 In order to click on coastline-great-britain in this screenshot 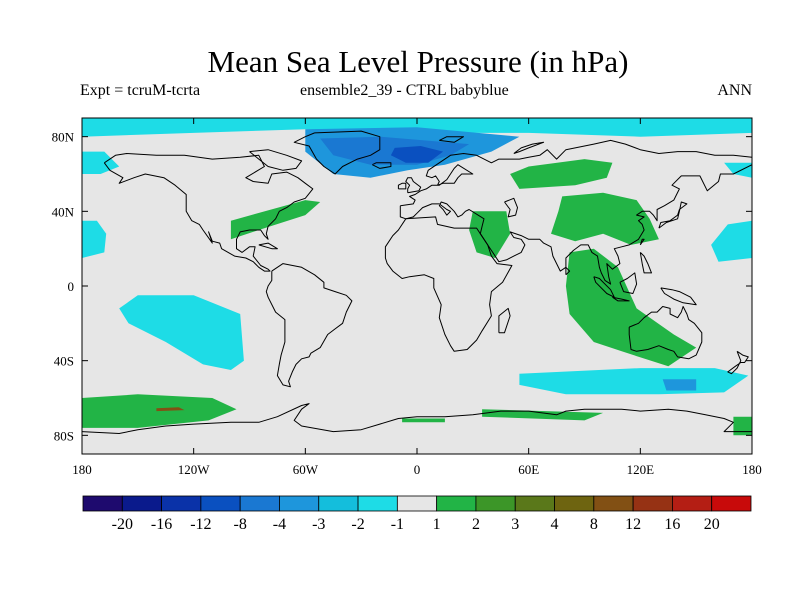, I will do `click(413, 185)`.